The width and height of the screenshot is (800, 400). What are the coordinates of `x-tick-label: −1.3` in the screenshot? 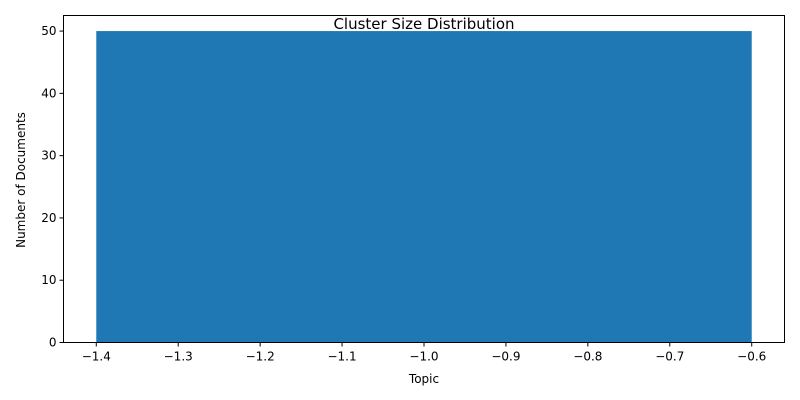 It's located at (178, 357).